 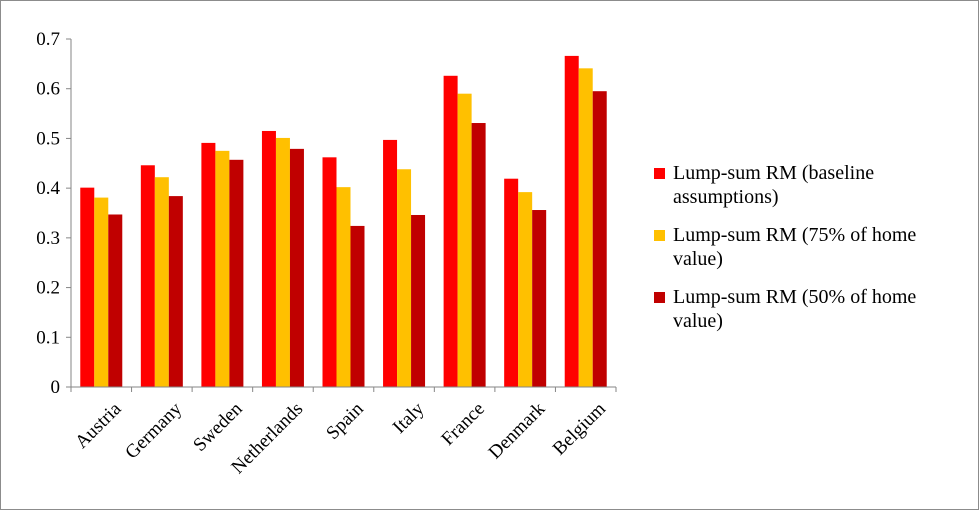 What do you see at coordinates (462, 423) in the screenshot?
I see `x-tick-label: France` at bounding box center [462, 423].